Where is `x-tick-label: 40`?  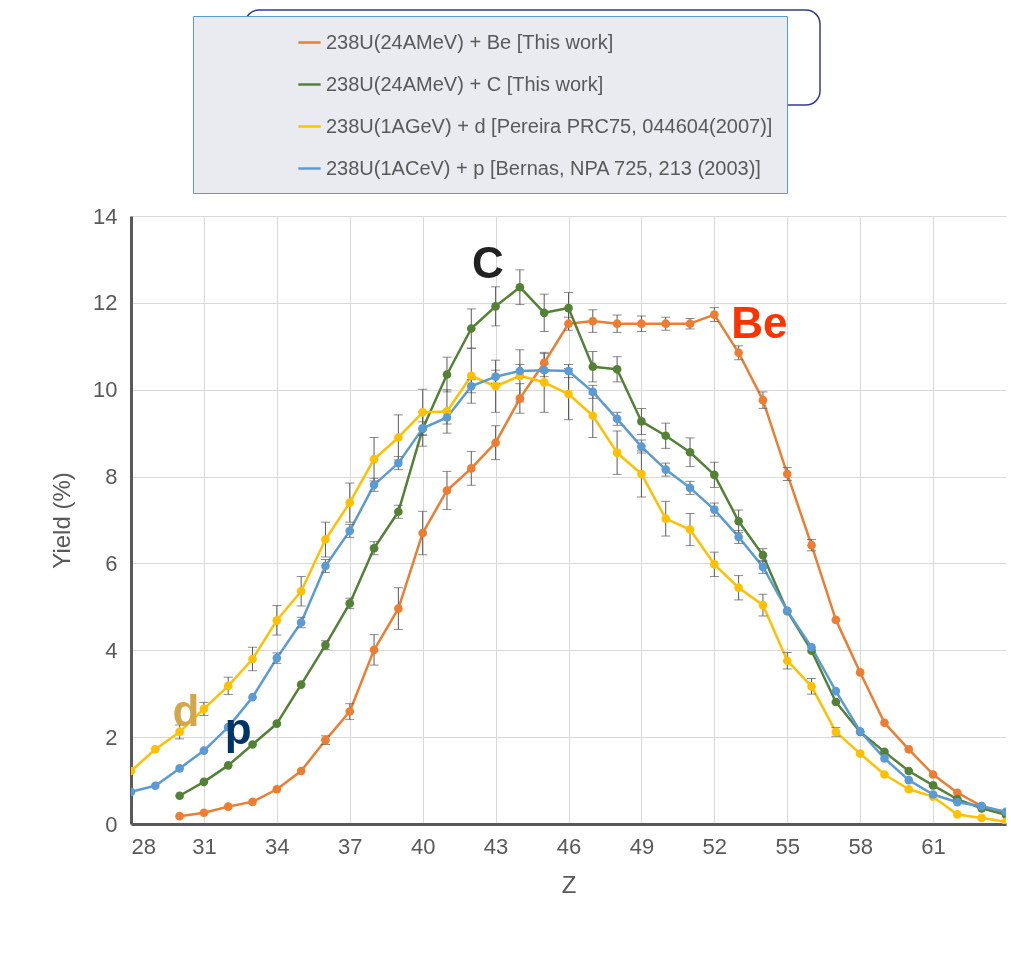 x-tick-label: 40 is located at coordinates (423, 846).